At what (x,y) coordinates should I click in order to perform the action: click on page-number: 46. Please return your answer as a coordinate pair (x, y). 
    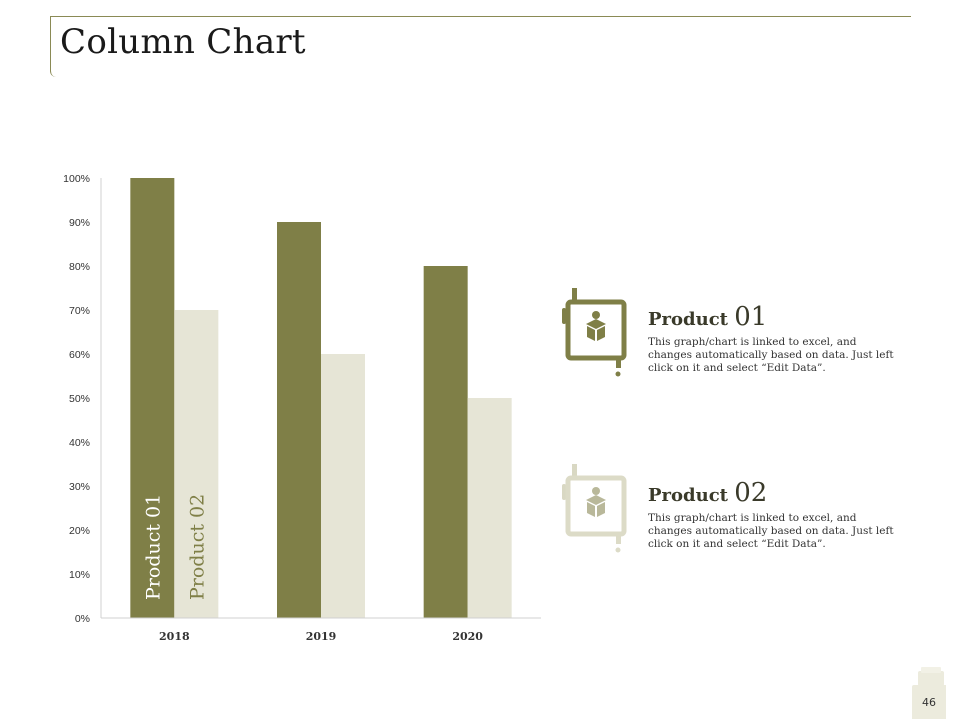
    Looking at the image, I should click on (929, 702).